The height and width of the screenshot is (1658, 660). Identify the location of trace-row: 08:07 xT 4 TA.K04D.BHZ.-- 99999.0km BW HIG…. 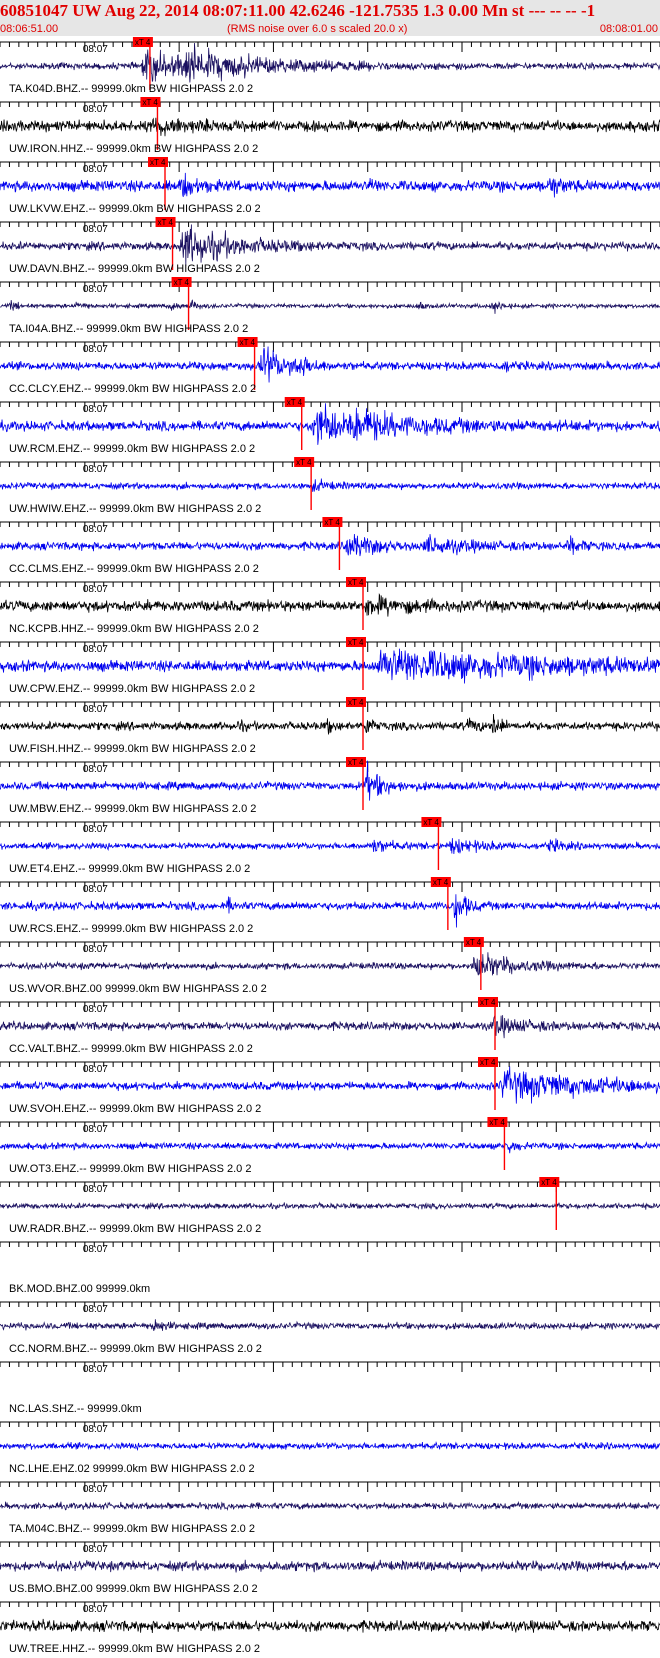
(330, 66).